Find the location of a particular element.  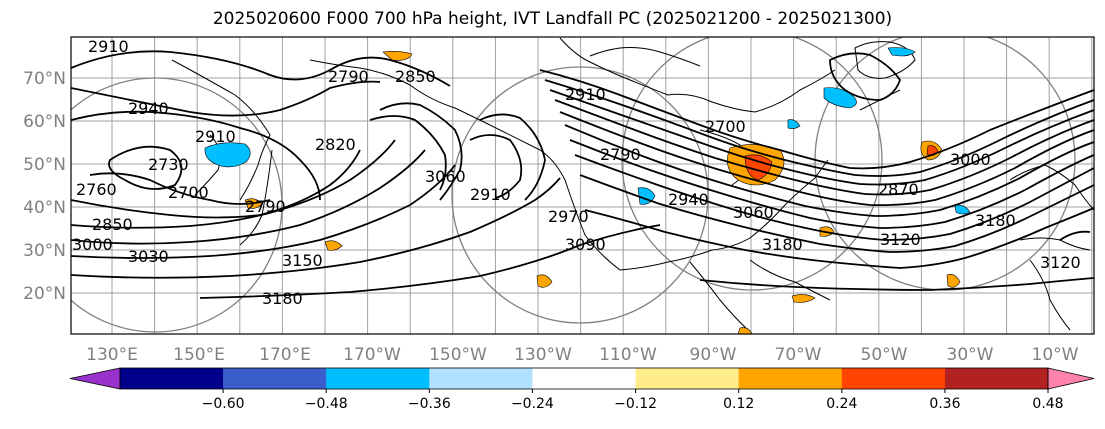

lon-label: 30°W is located at coordinates (970, 355).